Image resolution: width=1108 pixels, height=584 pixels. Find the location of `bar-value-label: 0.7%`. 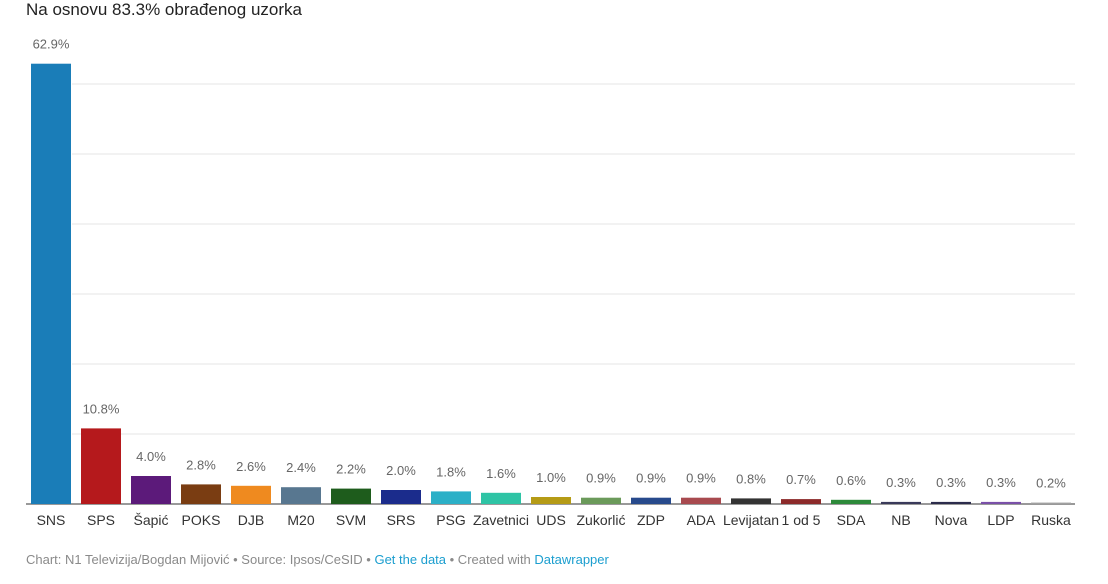

bar-value-label: 0.7% is located at coordinates (801, 479).